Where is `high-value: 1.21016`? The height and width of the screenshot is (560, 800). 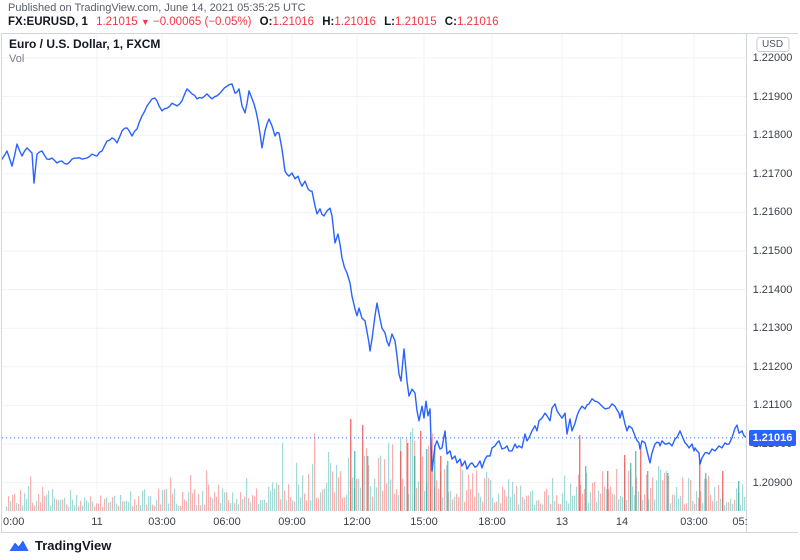 high-value: 1.21016 is located at coordinates (355, 22).